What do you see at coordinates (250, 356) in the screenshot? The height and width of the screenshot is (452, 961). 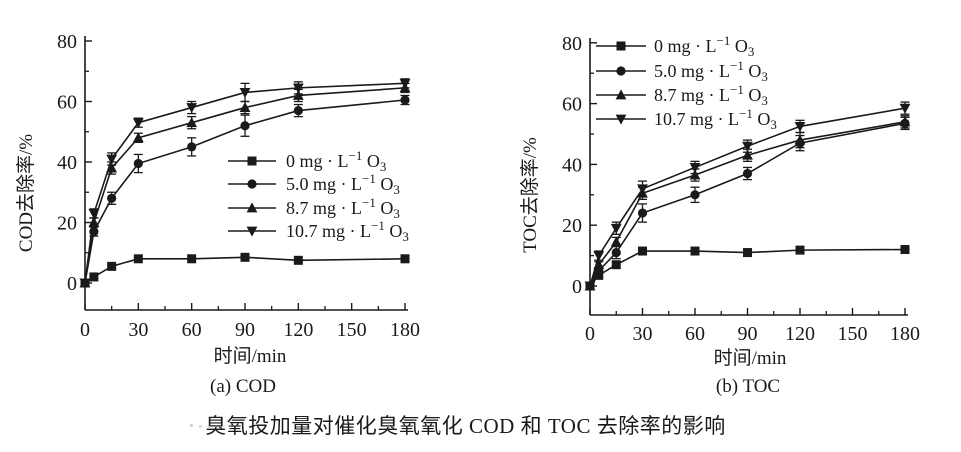 I see `x-axis-title: 时间/min` at bounding box center [250, 356].